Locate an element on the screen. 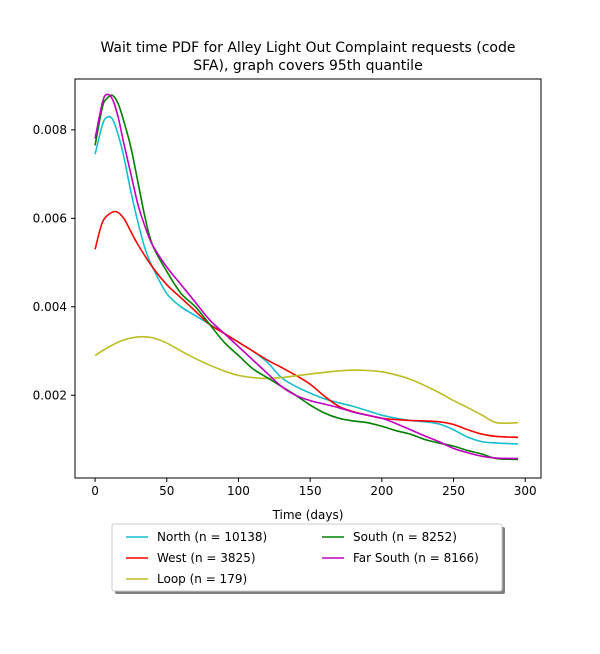 This screenshot has height=654, width=600. legend-label-0: North (n = 10138) is located at coordinates (212, 537).